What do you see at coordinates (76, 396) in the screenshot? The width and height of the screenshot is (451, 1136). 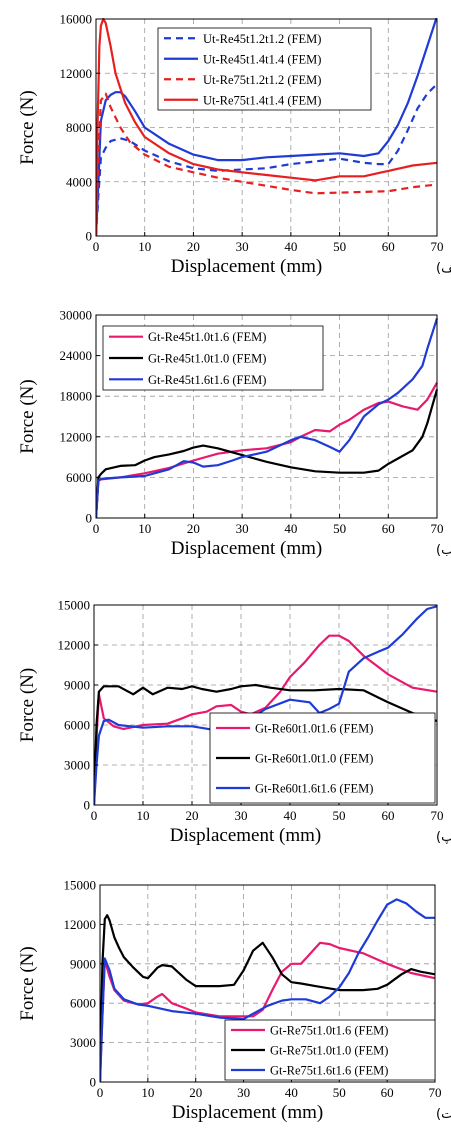 I see `y-tick-label: 18000` at bounding box center [76, 396].